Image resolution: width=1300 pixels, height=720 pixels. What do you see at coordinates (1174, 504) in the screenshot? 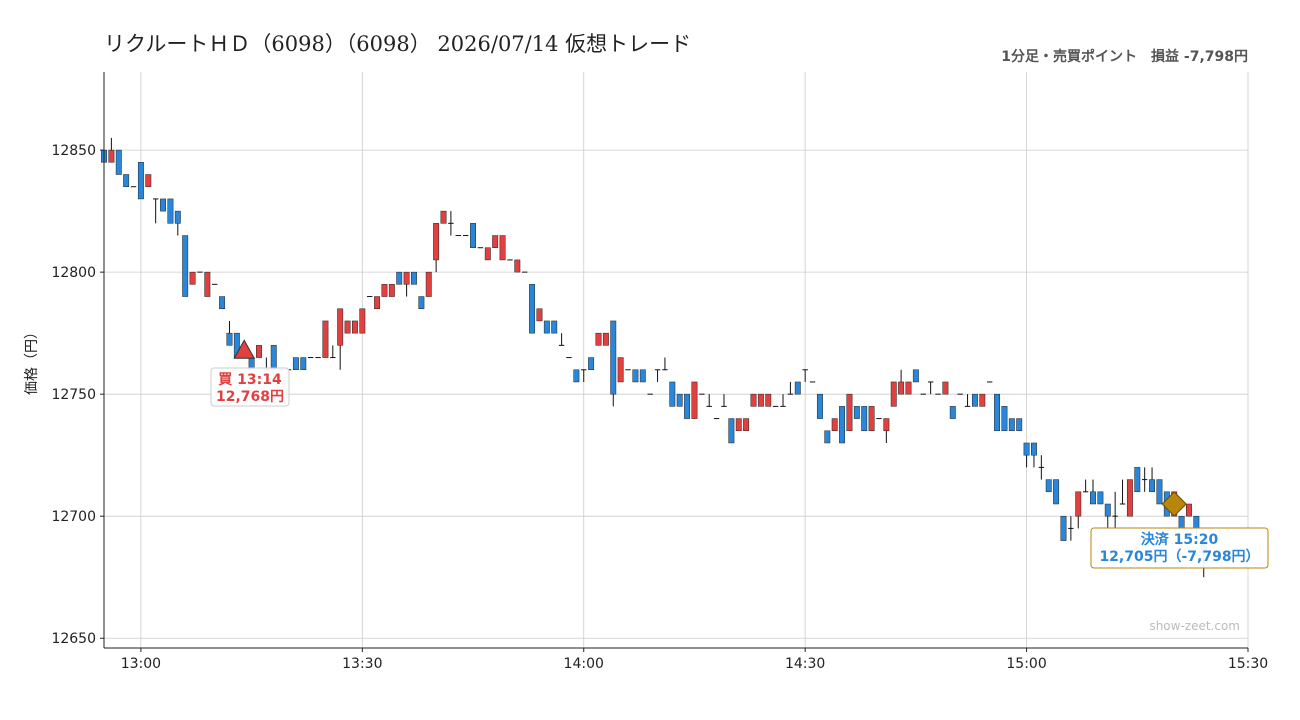
I see `sell-marker` at bounding box center [1174, 504].